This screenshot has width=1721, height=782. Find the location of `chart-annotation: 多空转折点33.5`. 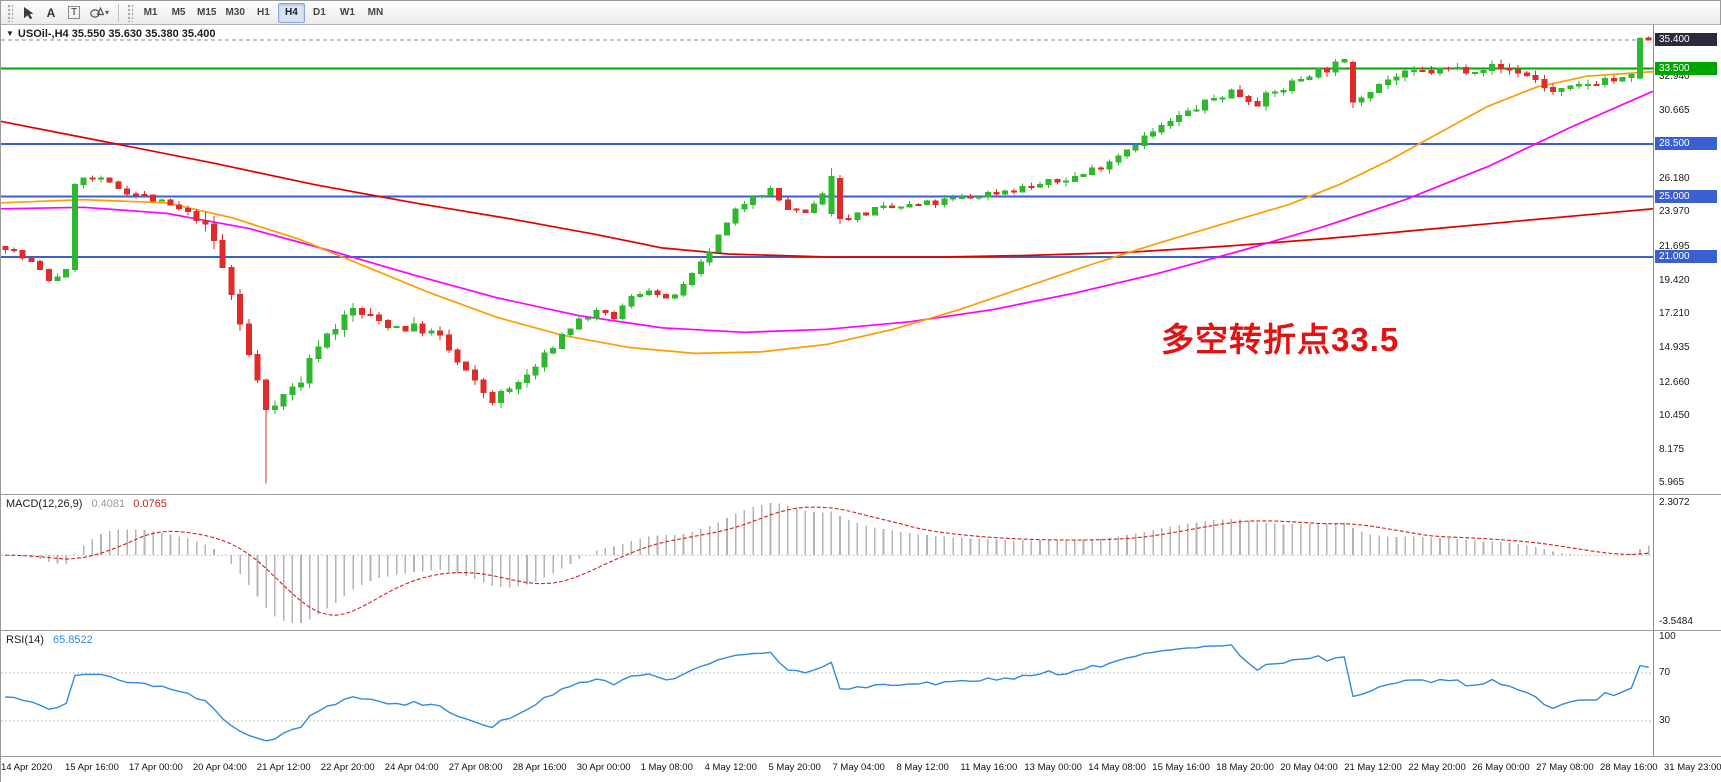

chart-annotation: 多空转折点33.5 is located at coordinates (1280, 339).